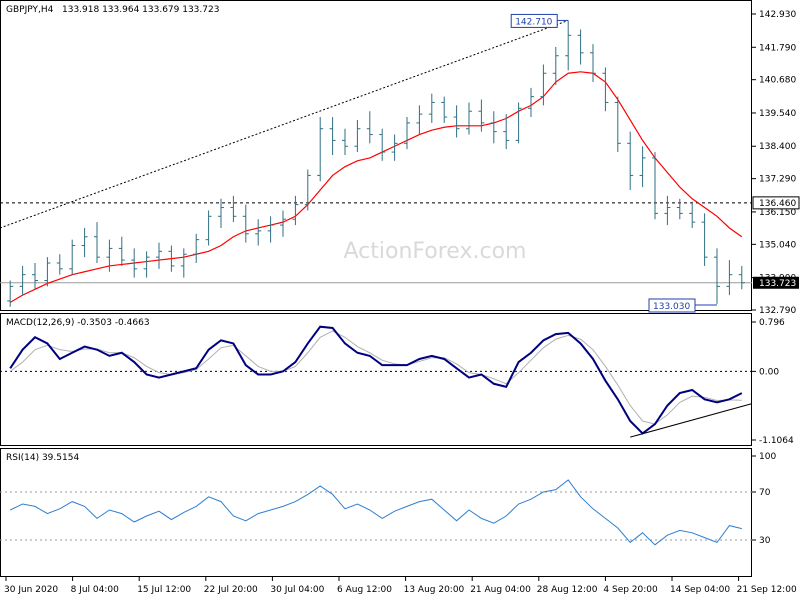 The height and width of the screenshot is (600, 800). What do you see at coordinates (140, 10) in the screenshot?
I see `ohlc-readout: 133.918 133.964 133.679 133.723` at bounding box center [140, 10].